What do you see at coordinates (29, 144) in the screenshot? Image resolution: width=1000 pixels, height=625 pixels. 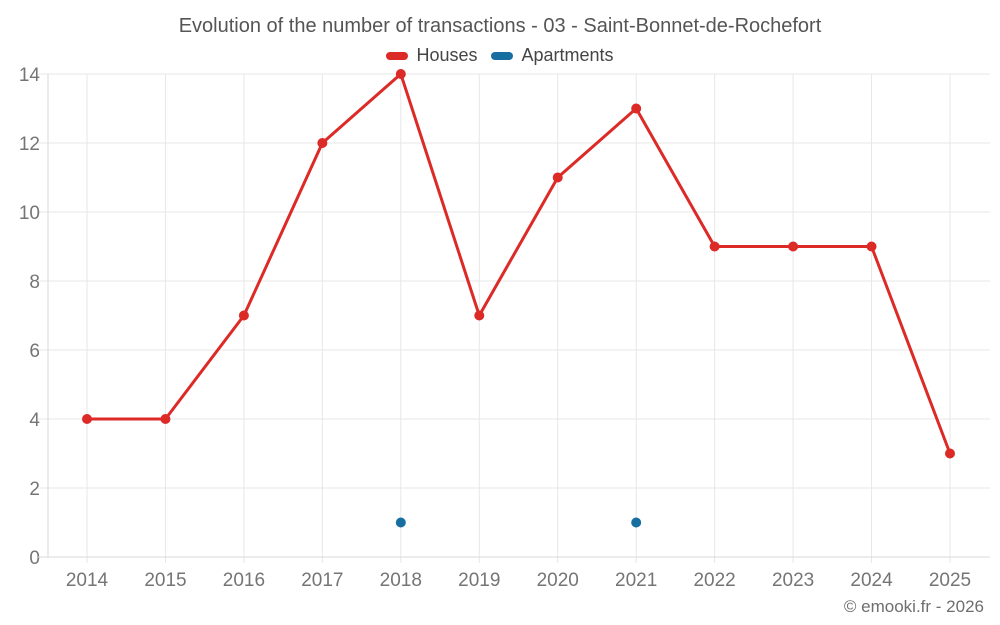 I see `y-tick-label: 12` at bounding box center [29, 144].